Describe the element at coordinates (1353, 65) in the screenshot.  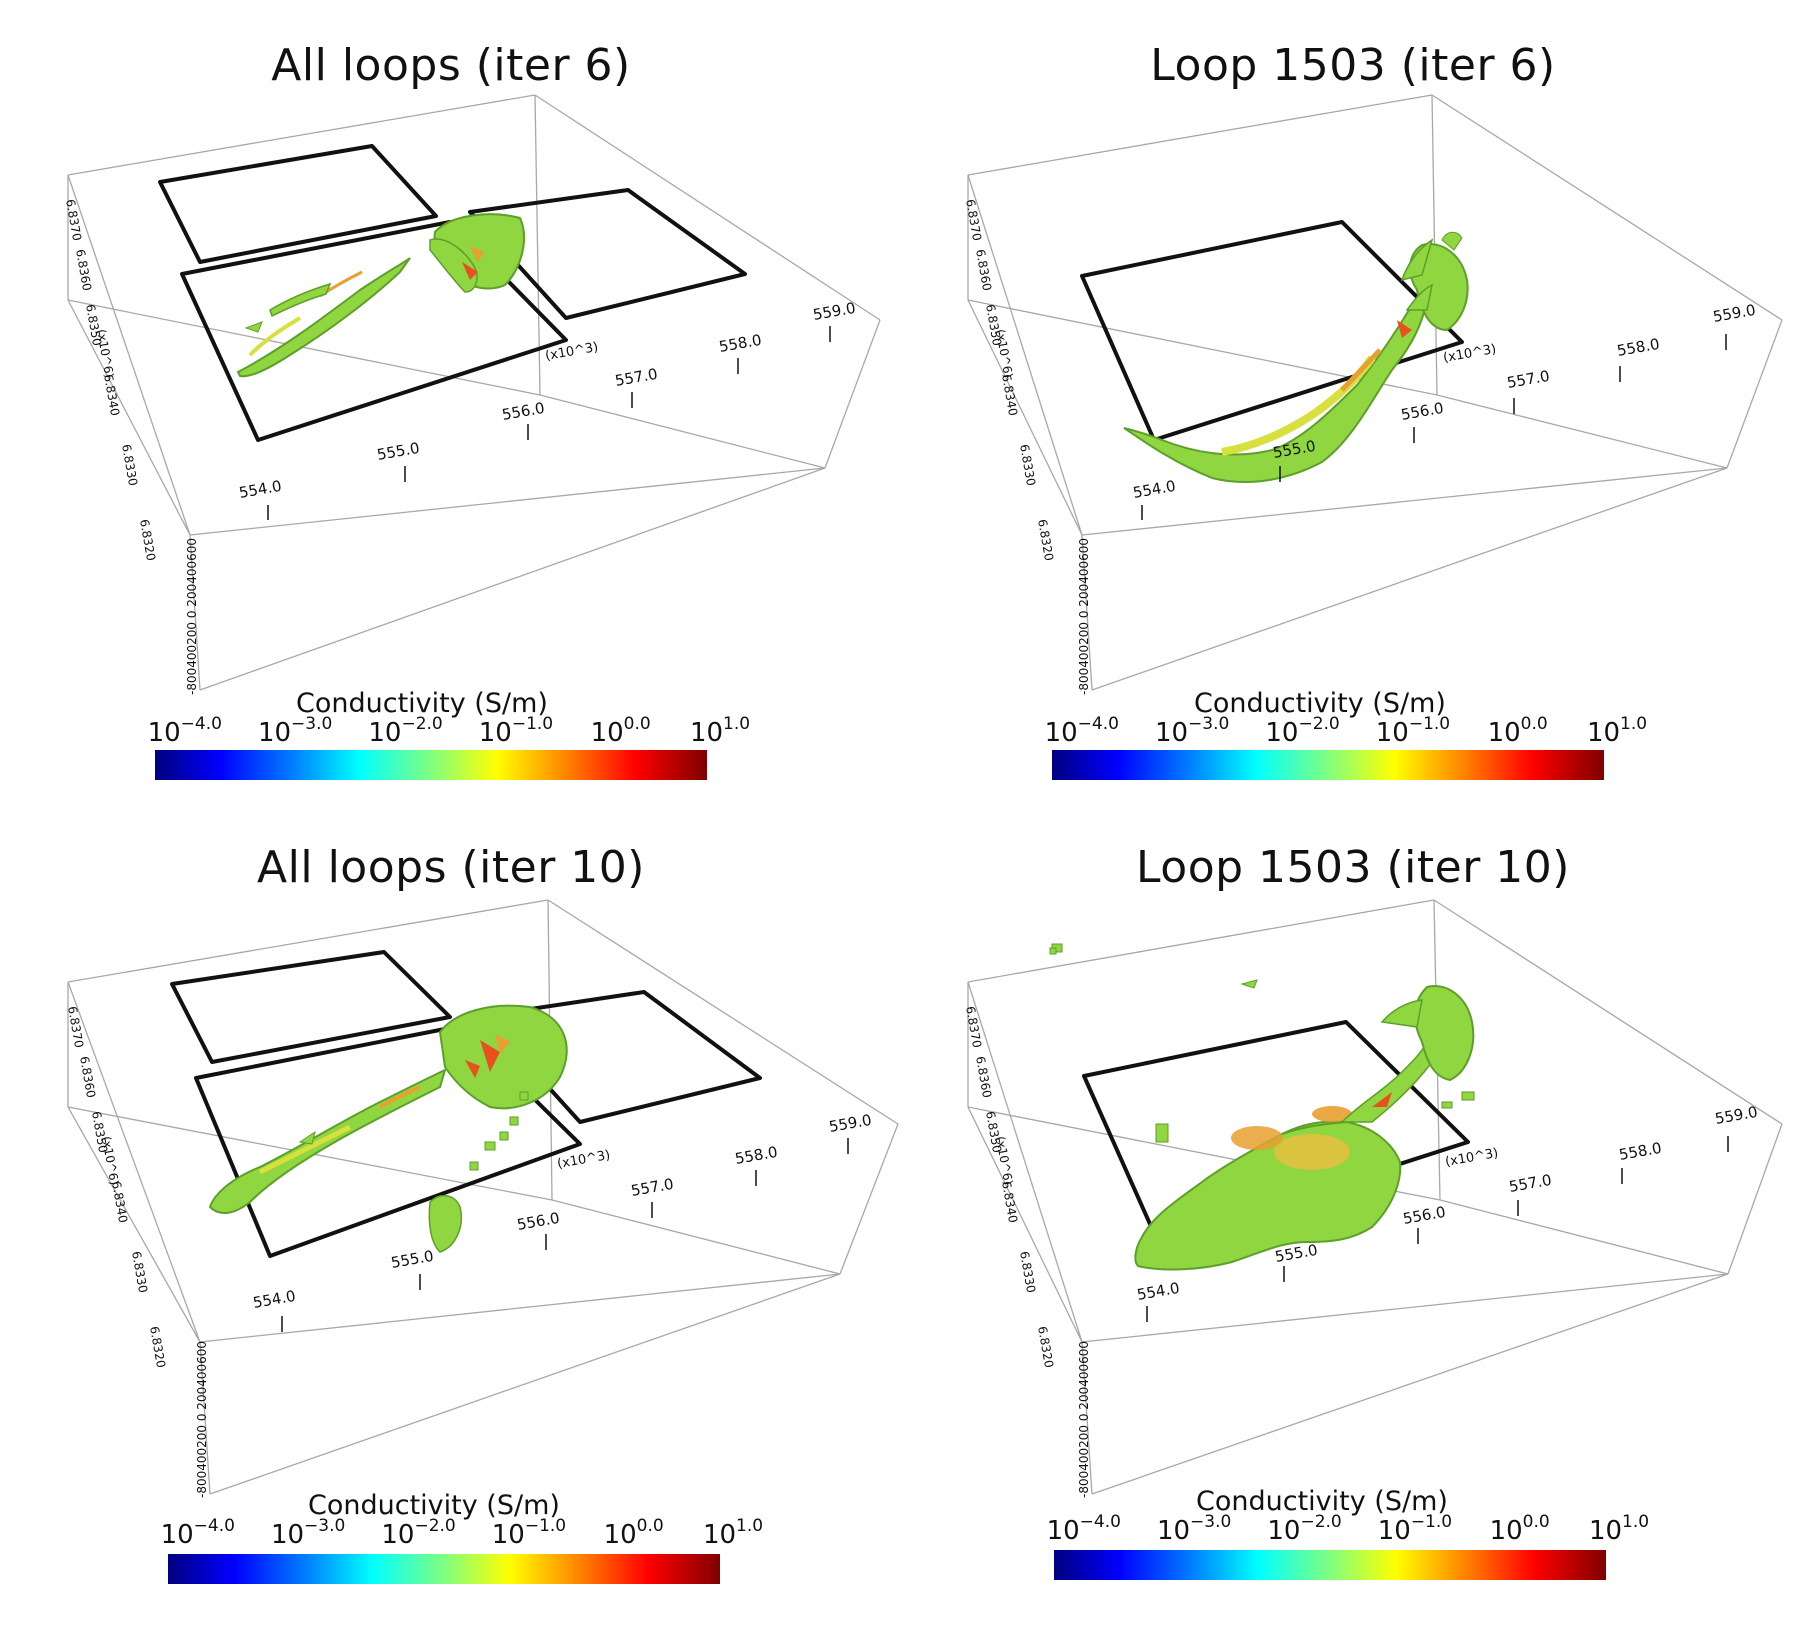
I see `panel-title: Loop 1503 (iter 6)` at that location.